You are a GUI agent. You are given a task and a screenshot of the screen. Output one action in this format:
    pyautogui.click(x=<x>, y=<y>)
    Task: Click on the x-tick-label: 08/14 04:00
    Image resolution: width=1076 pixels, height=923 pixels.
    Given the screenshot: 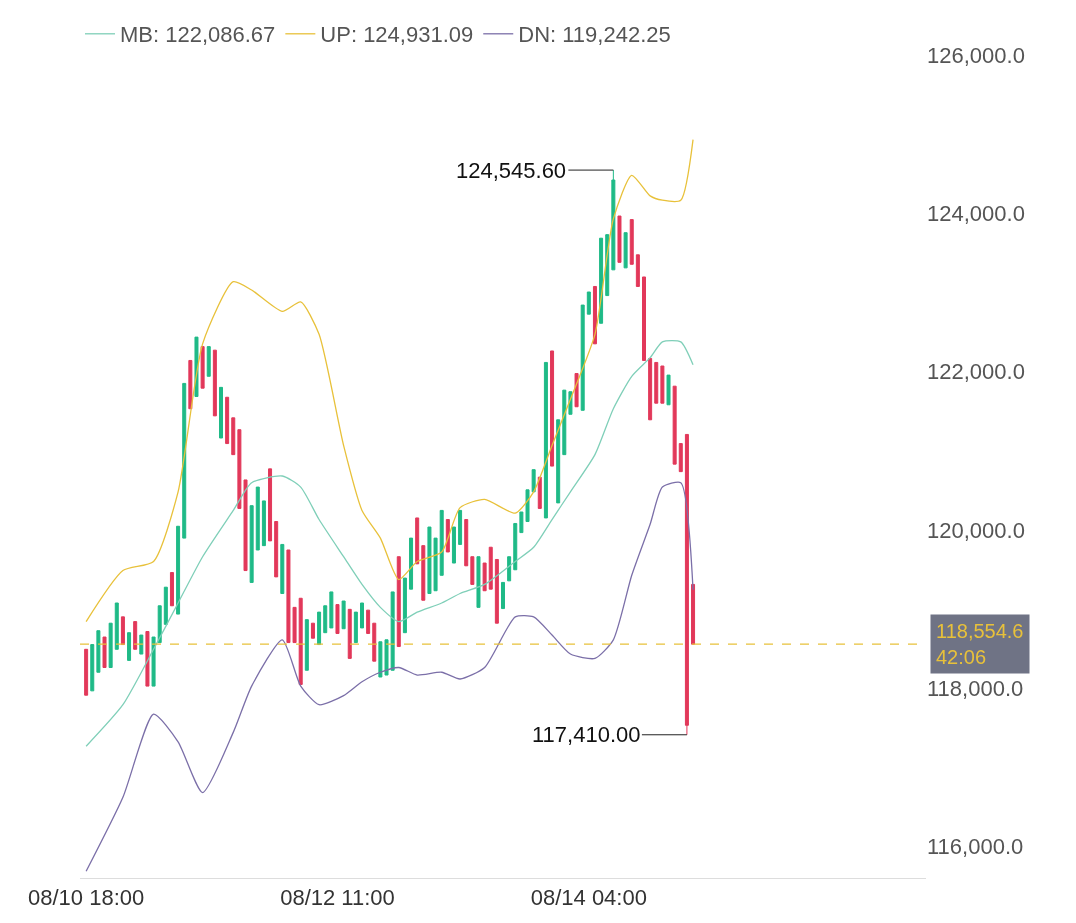 What is the action you would take?
    pyautogui.click(x=588, y=898)
    